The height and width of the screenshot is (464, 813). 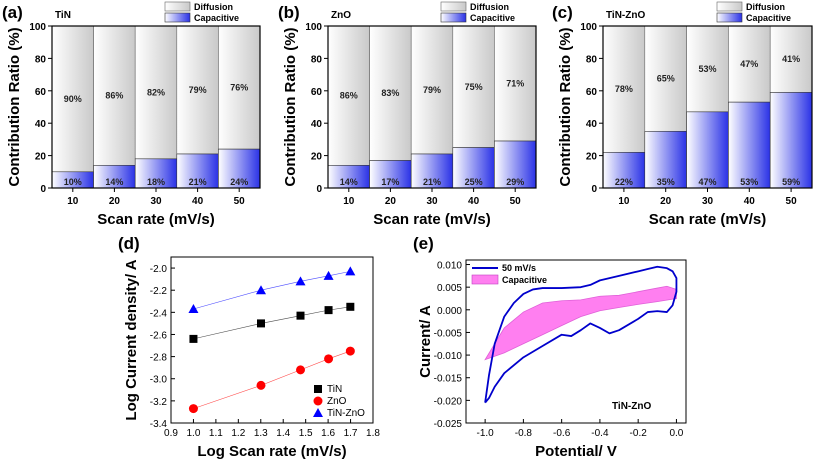 I want to click on x-tick-label: 1.8, so click(x=373, y=433).